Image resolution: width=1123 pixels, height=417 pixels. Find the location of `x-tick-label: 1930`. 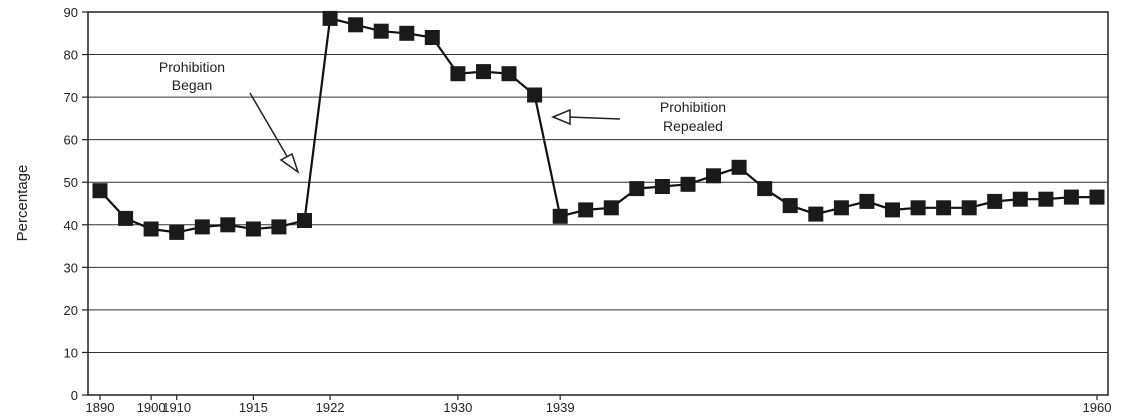

x-tick-label: 1930 is located at coordinates (457, 407).